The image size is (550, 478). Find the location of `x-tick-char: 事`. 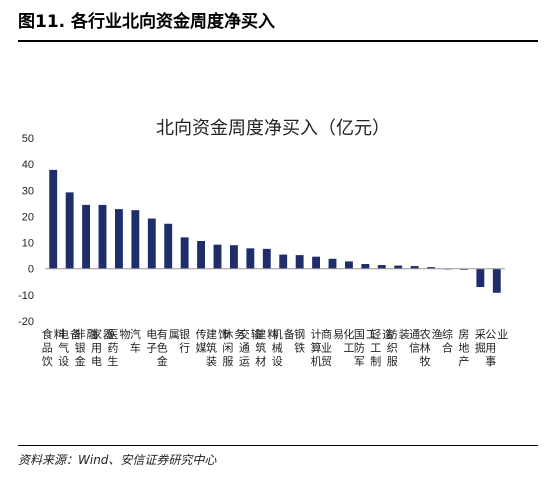

x-tick-char: 事 is located at coordinates (490, 361).